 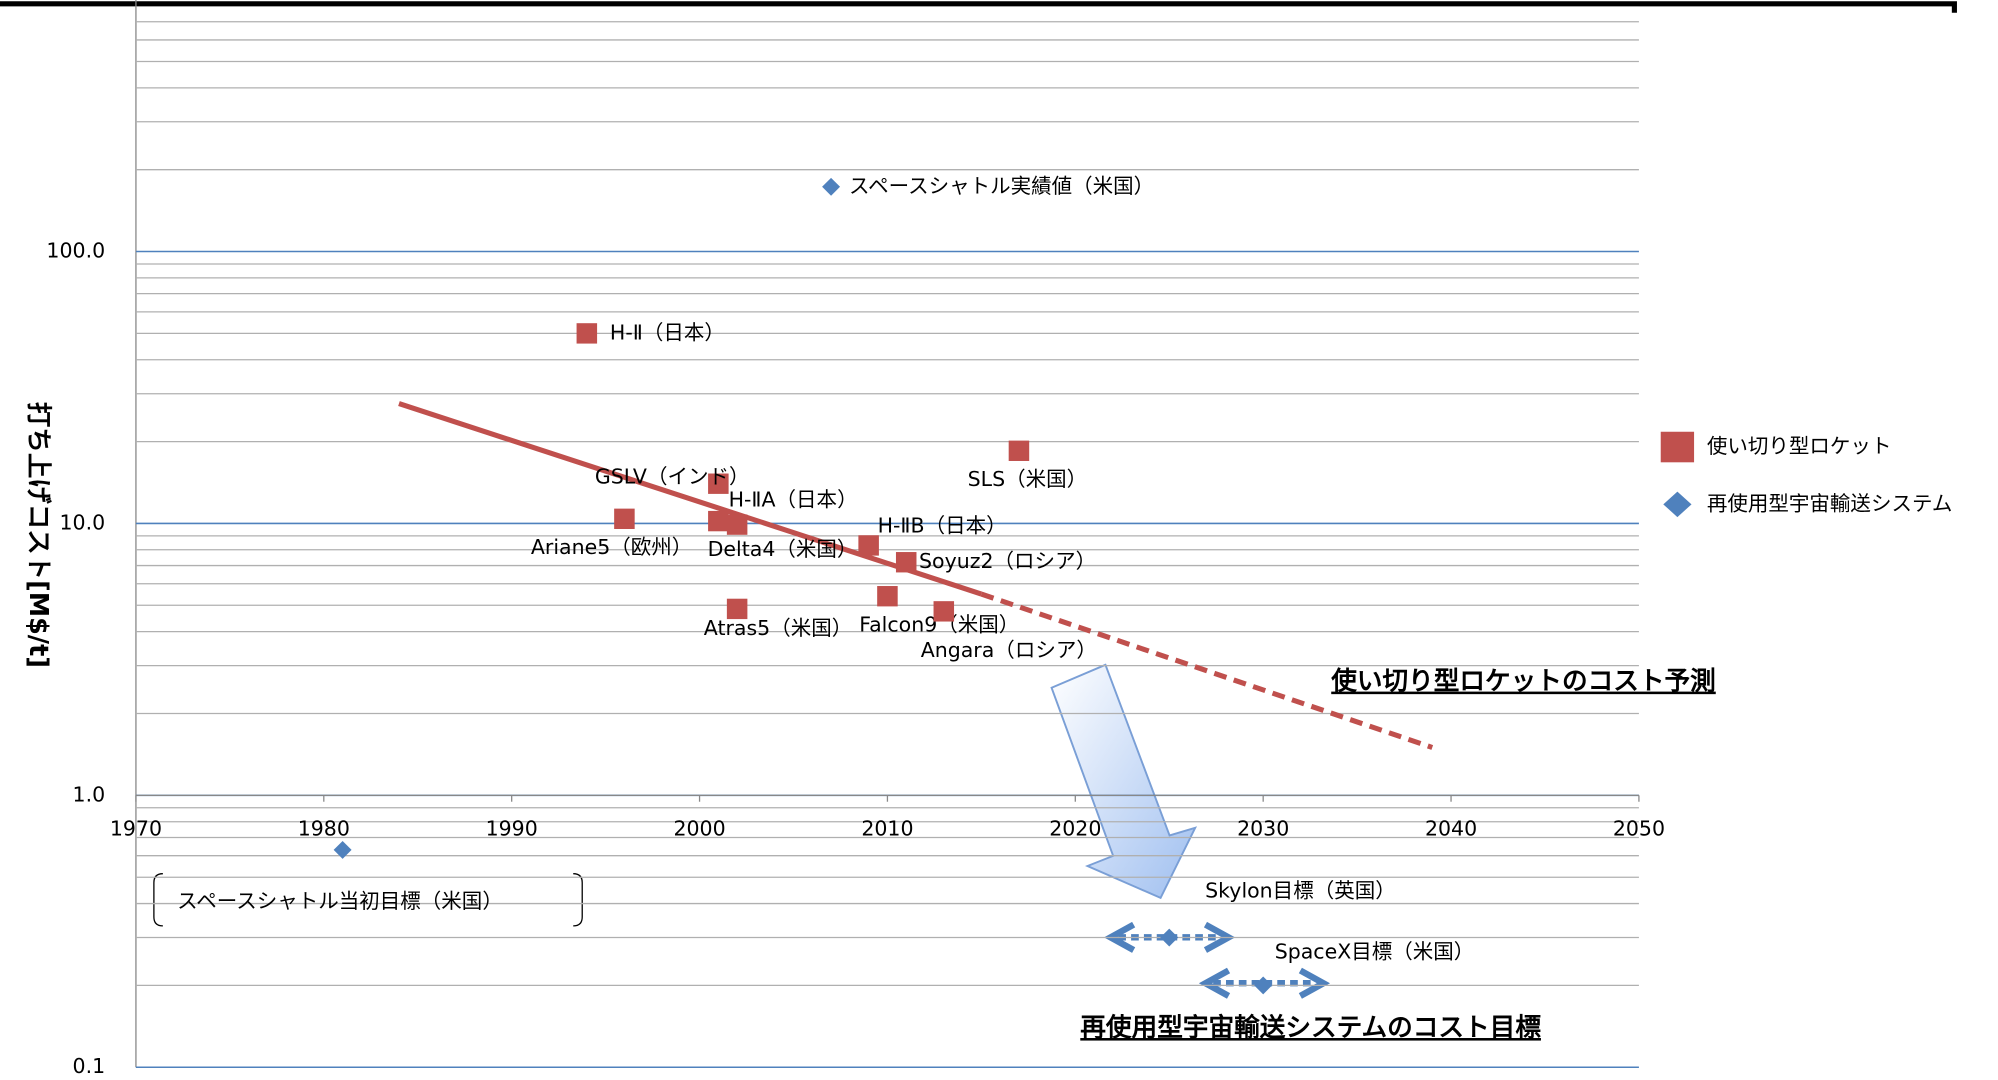 What do you see at coordinates (783, 549) in the screenshot?
I see `point-label: Delta4（米国）` at bounding box center [783, 549].